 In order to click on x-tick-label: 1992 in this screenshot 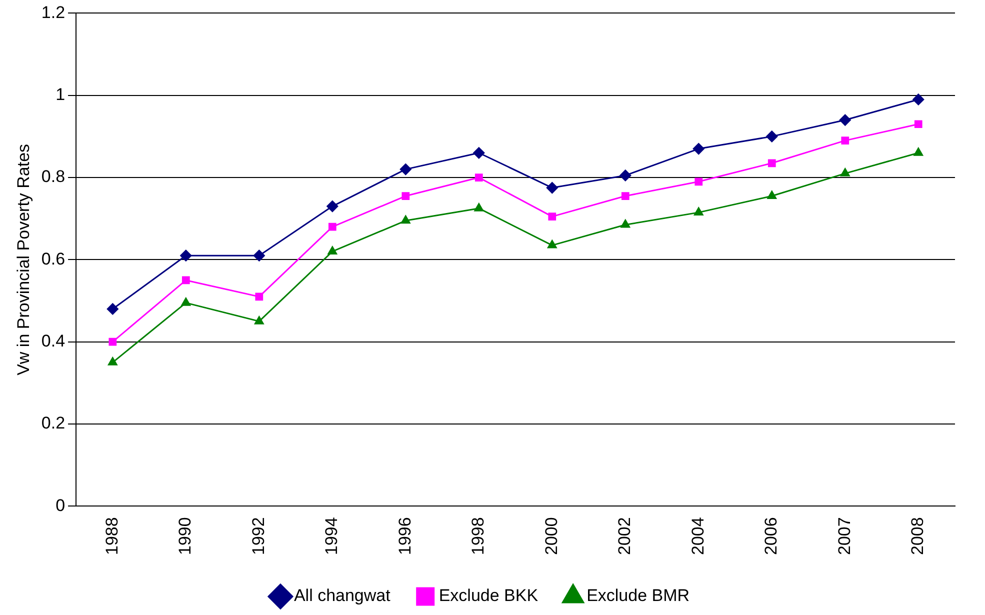, I will do `click(258, 536)`.